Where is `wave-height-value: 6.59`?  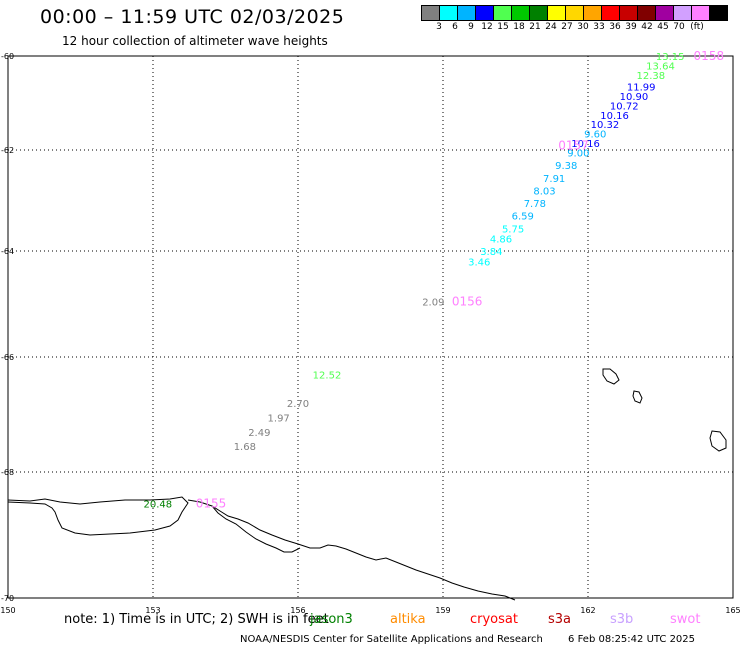
wave-height-value: 6.59 is located at coordinates (523, 217).